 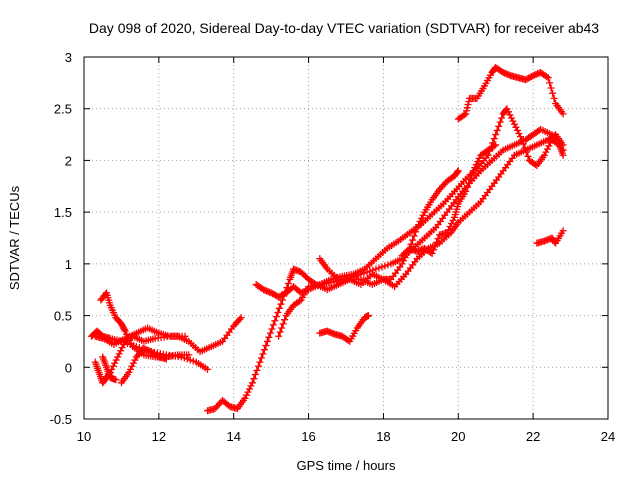 I want to click on y-tick-label: 1, so click(x=68, y=264).